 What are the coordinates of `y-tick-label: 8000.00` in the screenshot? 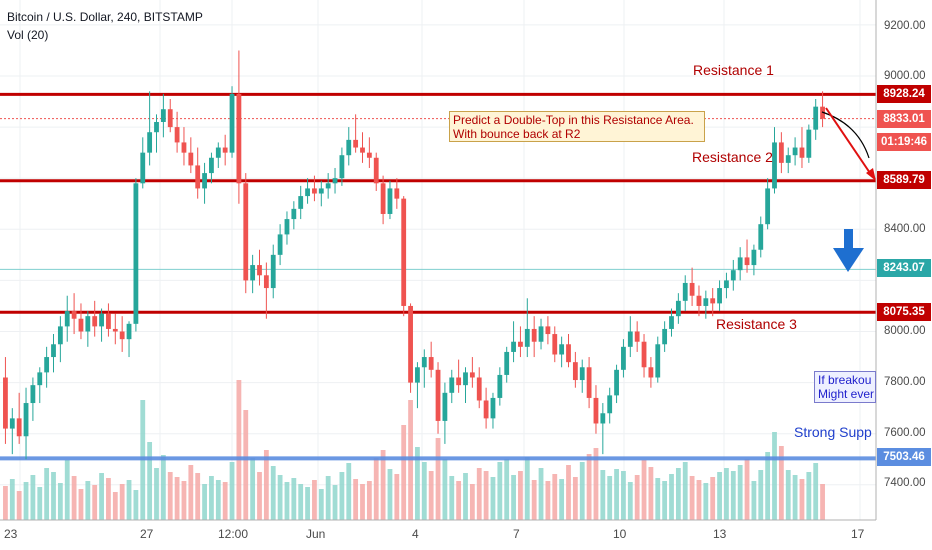 It's located at (905, 331).